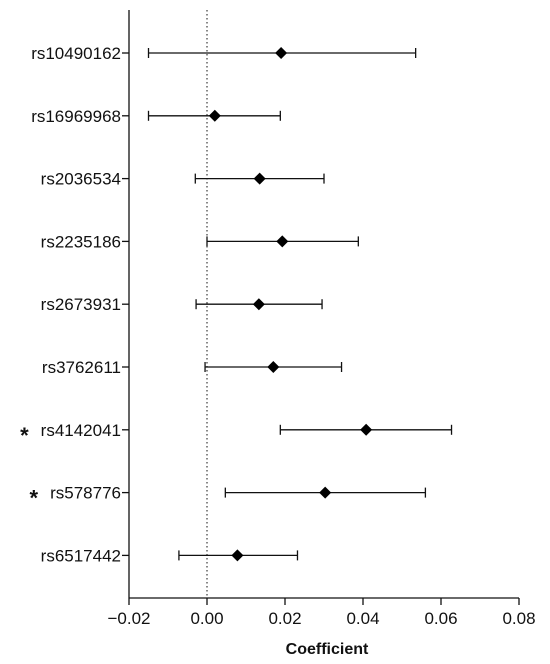  What do you see at coordinates (518, 618) in the screenshot?
I see `x-tick-label: 0.08` at bounding box center [518, 618].